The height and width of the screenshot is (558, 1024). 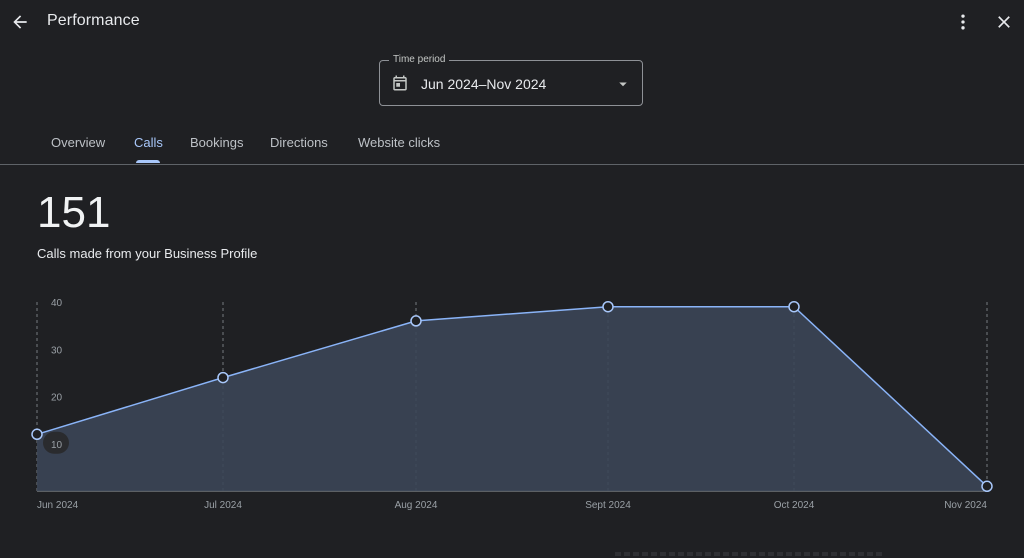 I want to click on y-tick-label: 10, so click(x=57, y=445).